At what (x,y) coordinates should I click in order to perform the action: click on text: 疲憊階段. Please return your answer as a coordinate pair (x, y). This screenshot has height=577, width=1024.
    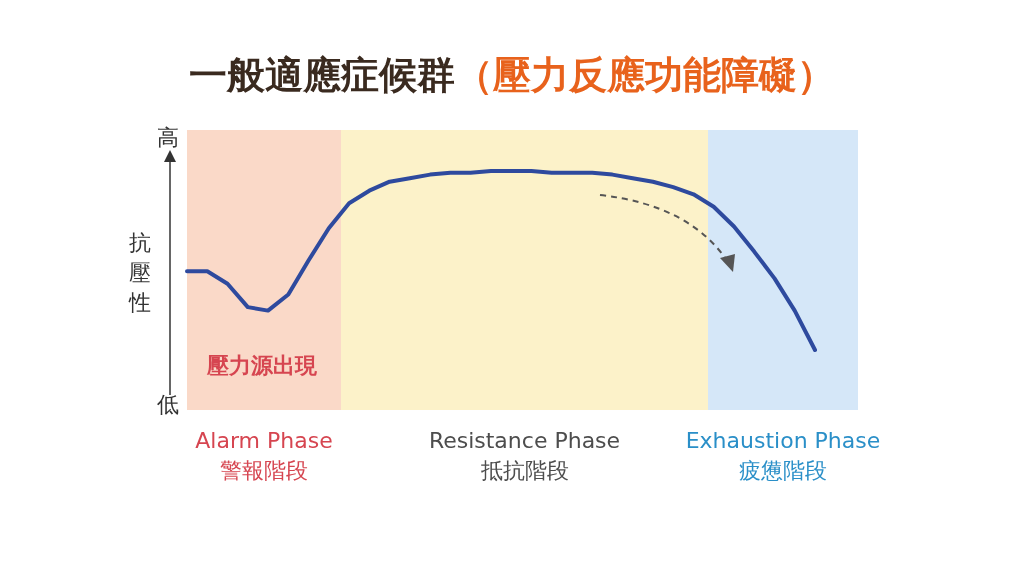
    Looking at the image, I should click on (783, 470).